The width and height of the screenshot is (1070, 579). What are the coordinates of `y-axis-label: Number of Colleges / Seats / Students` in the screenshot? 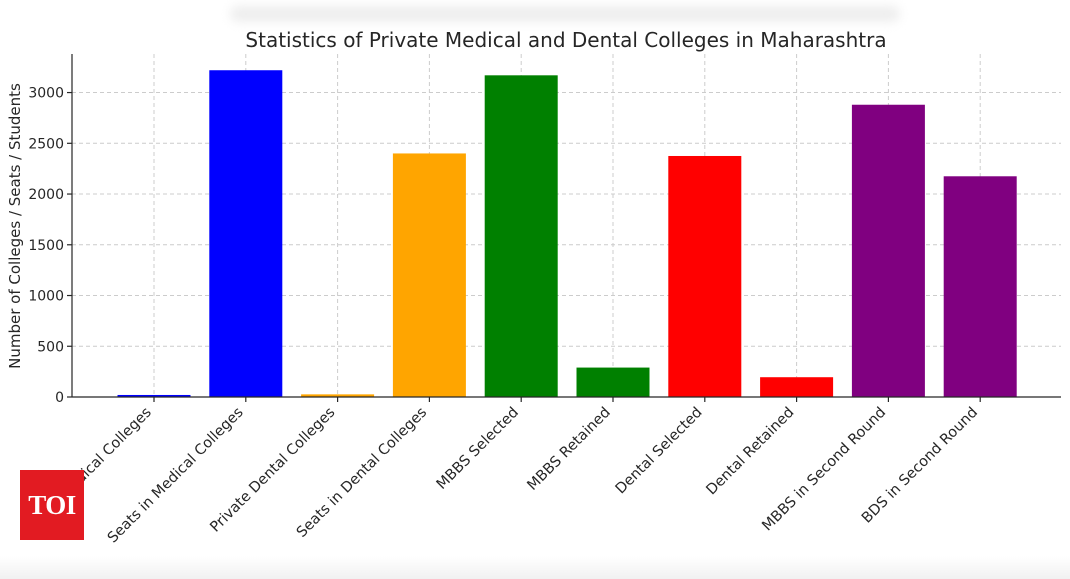 It's located at (15, 226).